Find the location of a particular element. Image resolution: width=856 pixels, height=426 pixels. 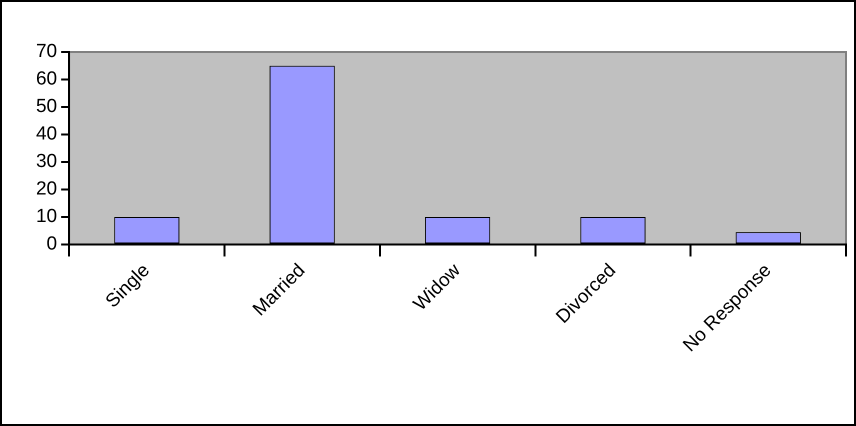

y-tick-label: 60 is located at coordinates (47, 79).